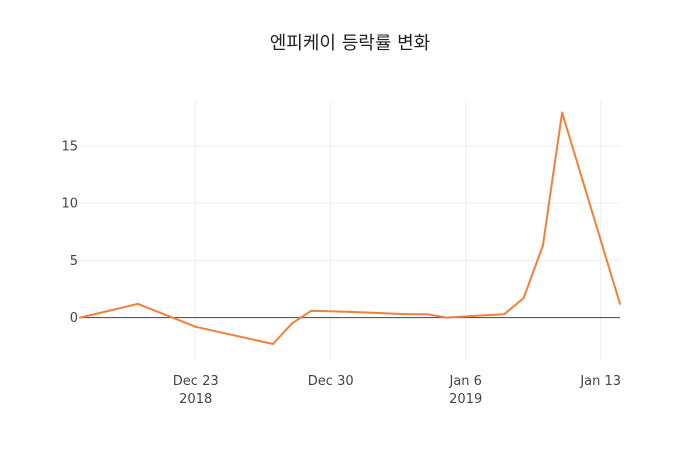 The height and width of the screenshot is (450, 700). What do you see at coordinates (195, 399) in the screenshot?
I see `x-tick-sublabel: 2018` at bounding box center [195, 399].